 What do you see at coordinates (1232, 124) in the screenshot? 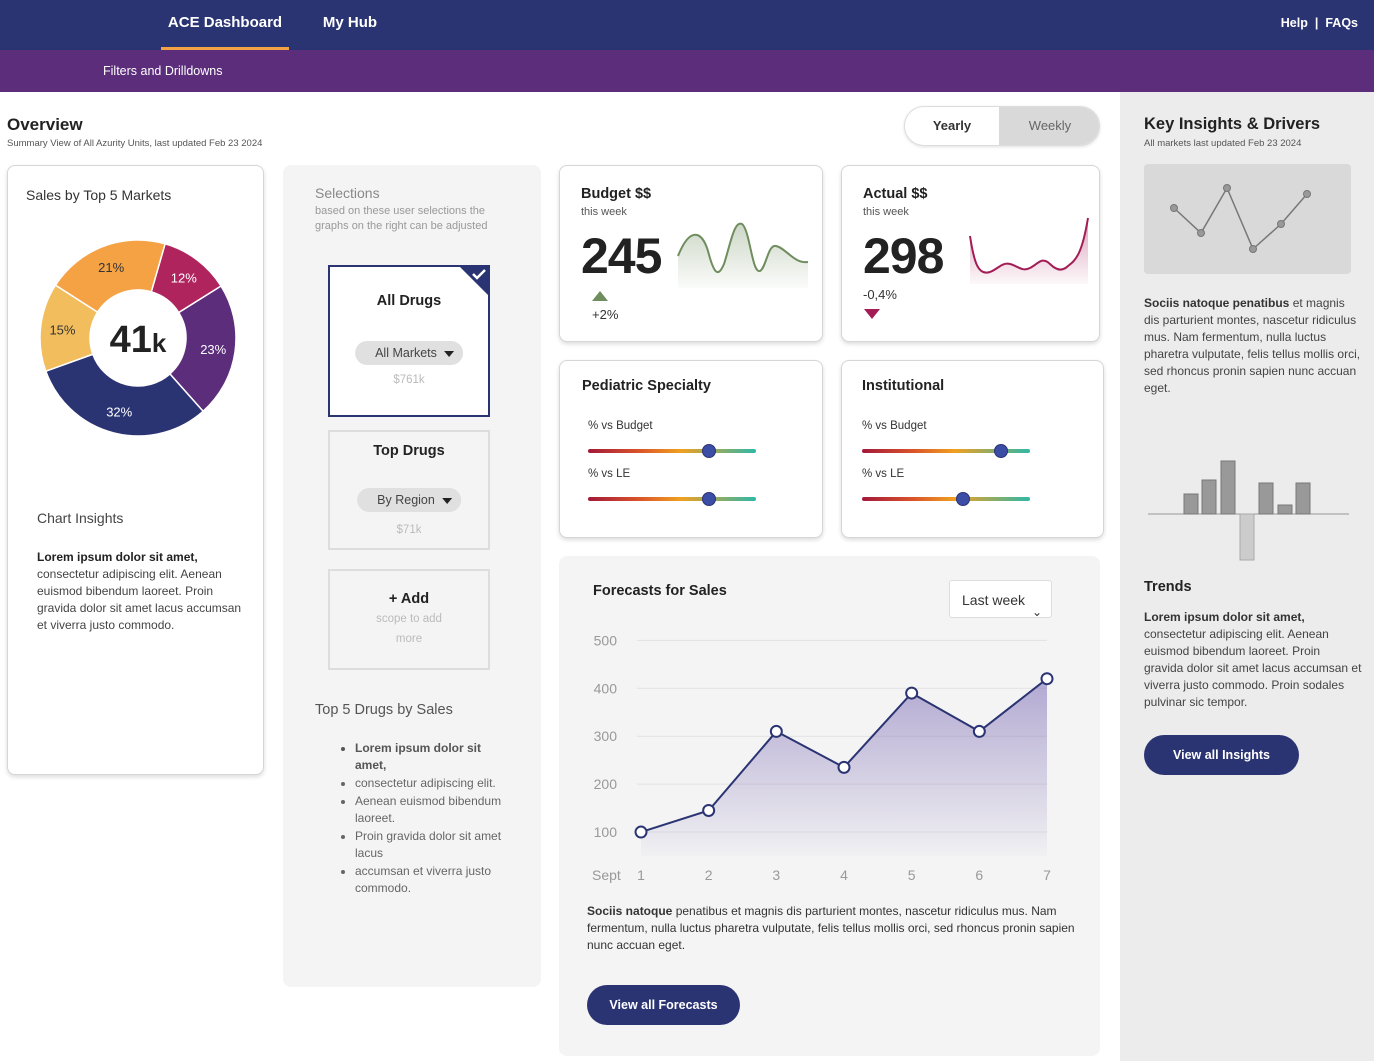
I see `insights-title: Key Insights & Drivers` at bounding box center [1232, 124].